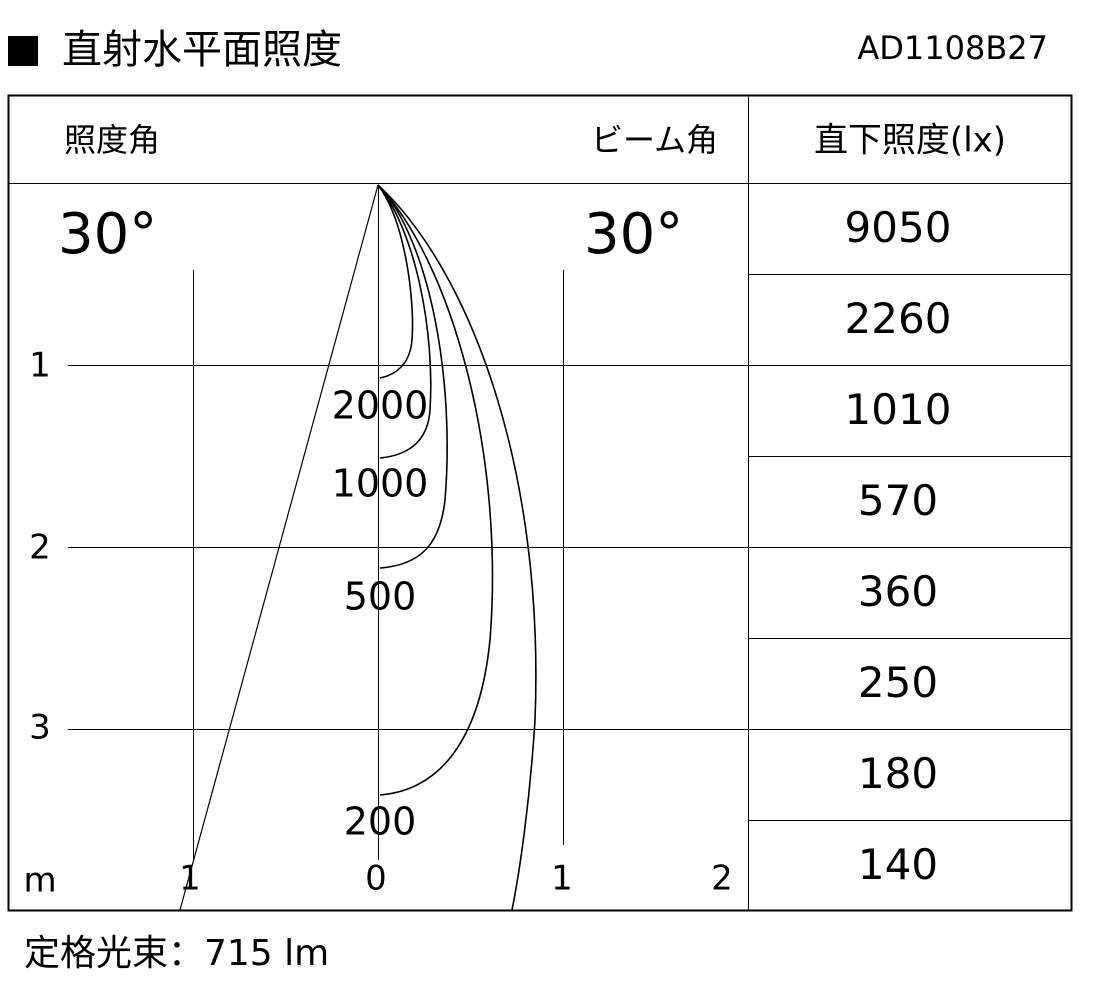 Image resolution: width=1110 pixels, height=999 pixels. I want to click on table-cell: 140, so click(898, 864).